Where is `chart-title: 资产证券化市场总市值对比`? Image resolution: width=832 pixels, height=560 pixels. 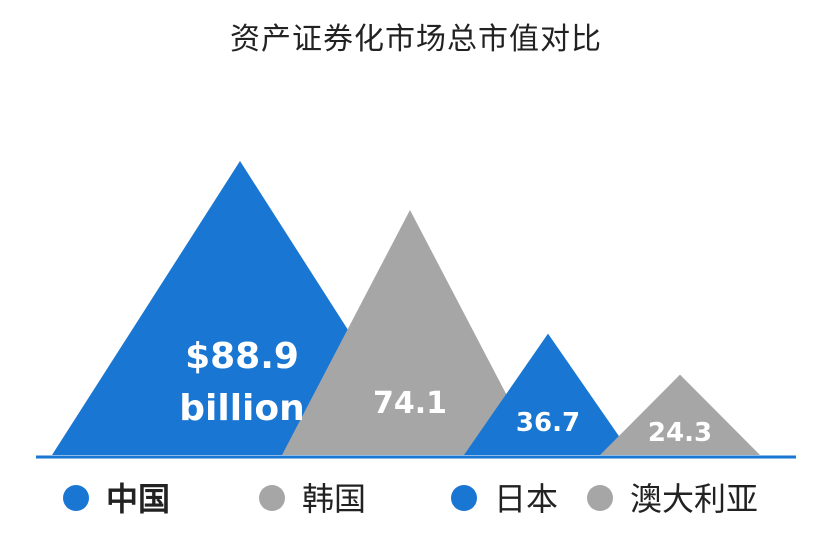 chart-title: 资产证券化市场总市值对比 is located at coordinates (416, 39).